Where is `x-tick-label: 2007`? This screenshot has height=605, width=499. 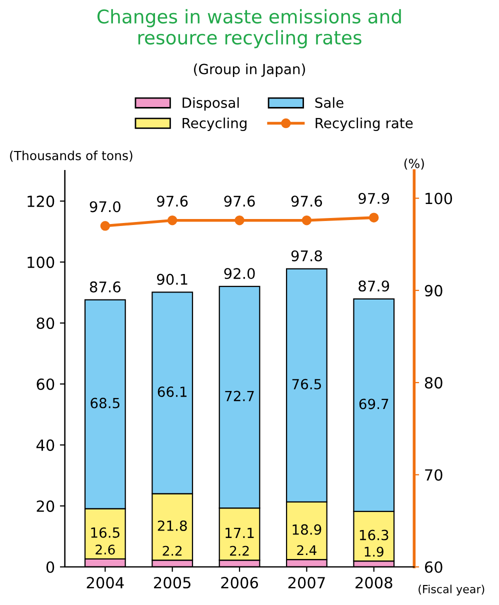 x-tick-label: 2007 is located at coordinates (306, 582).